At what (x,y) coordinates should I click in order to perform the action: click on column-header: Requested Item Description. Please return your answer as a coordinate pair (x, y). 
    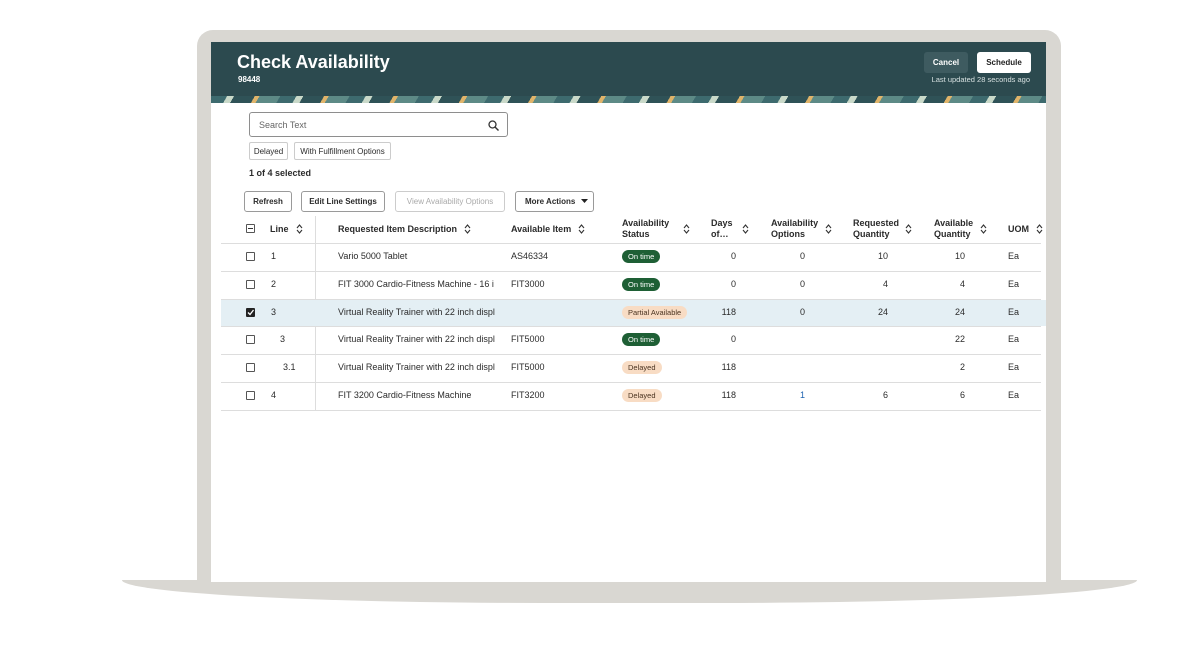
    Looking at the image, I should click on (398, 229).